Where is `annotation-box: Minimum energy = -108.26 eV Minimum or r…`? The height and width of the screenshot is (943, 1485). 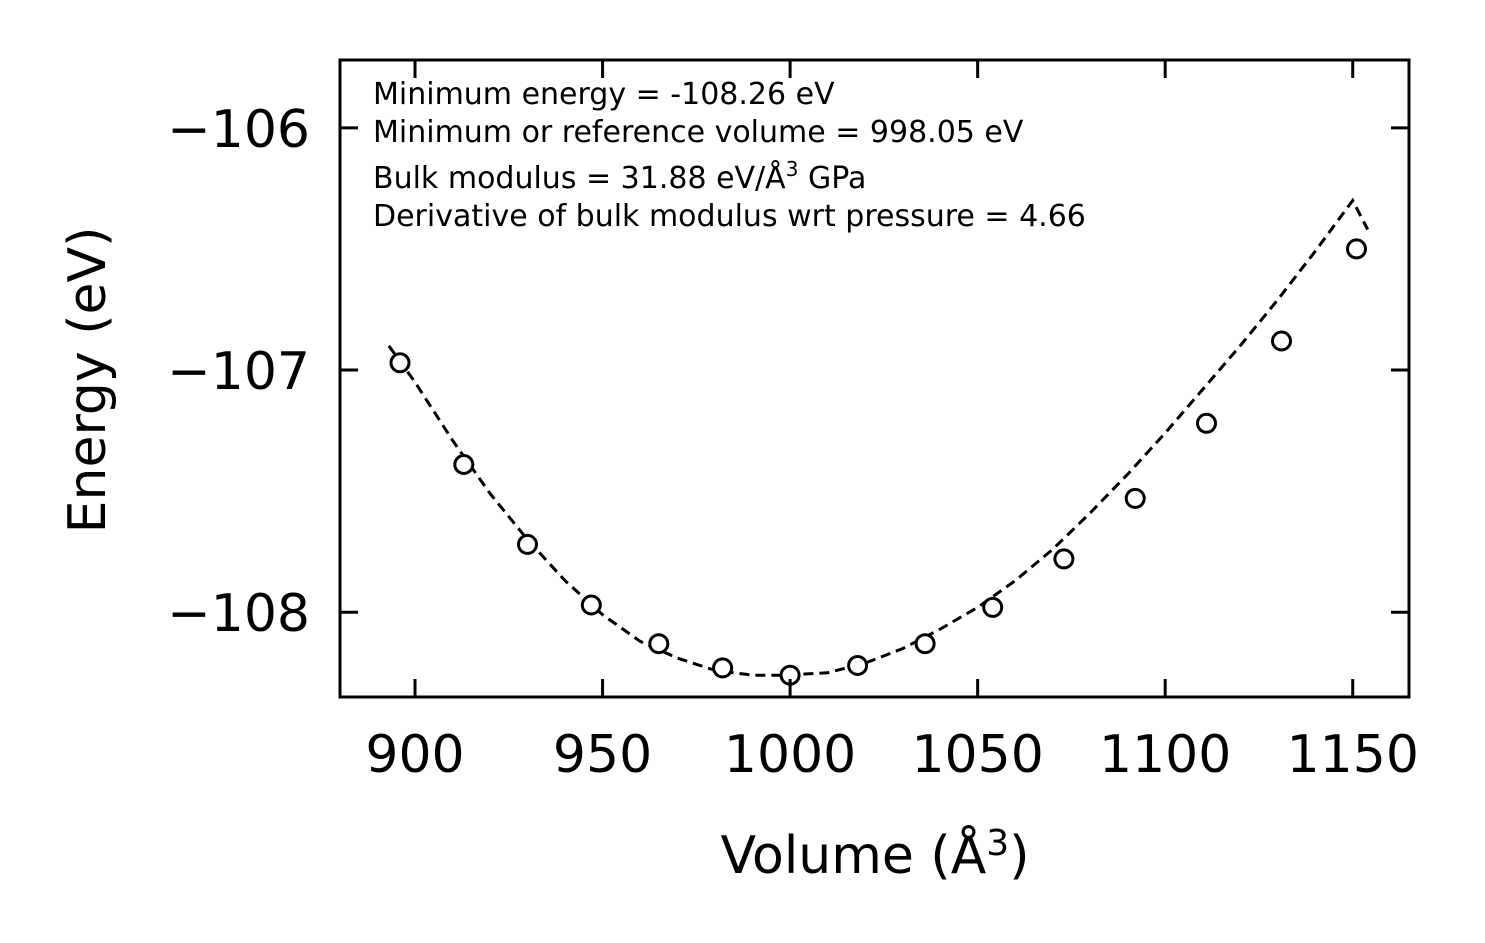
annotation-box: Minimum energy = -108.26 eV Minimum or r… is located at coordinates (729, 155).